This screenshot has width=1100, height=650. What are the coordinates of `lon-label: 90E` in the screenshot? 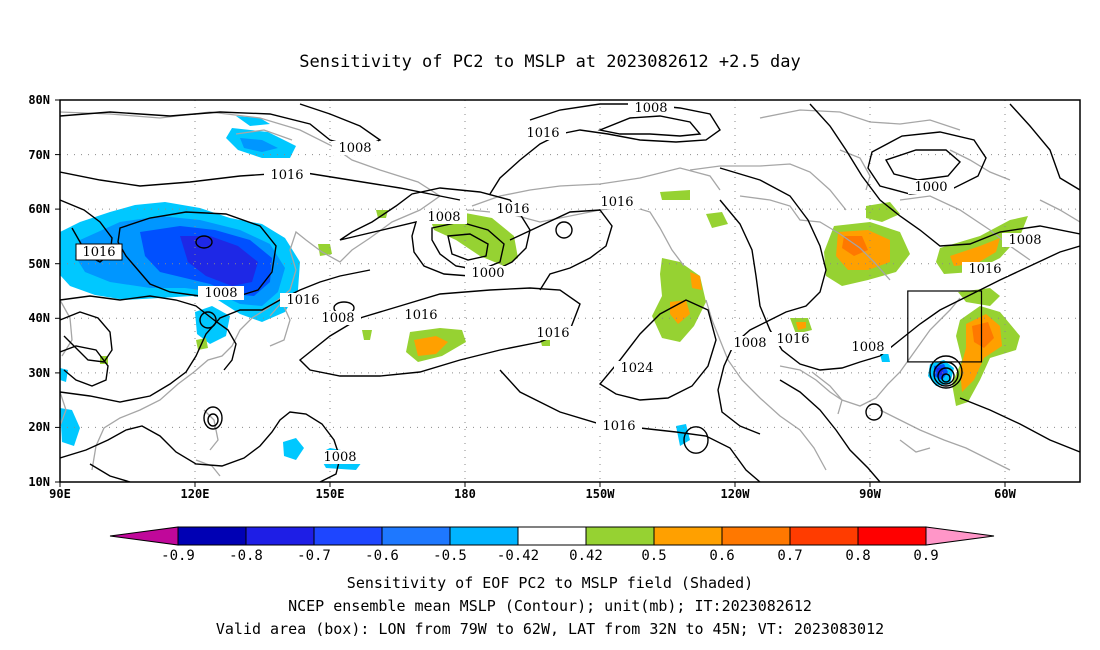 It's located at (60, 494).